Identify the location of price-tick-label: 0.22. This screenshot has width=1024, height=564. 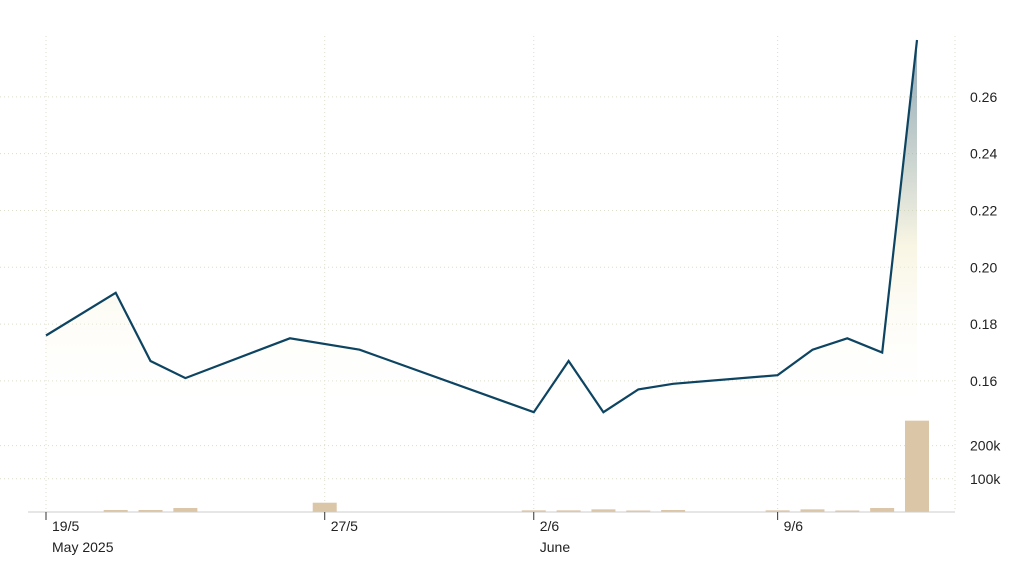
(983, 210).